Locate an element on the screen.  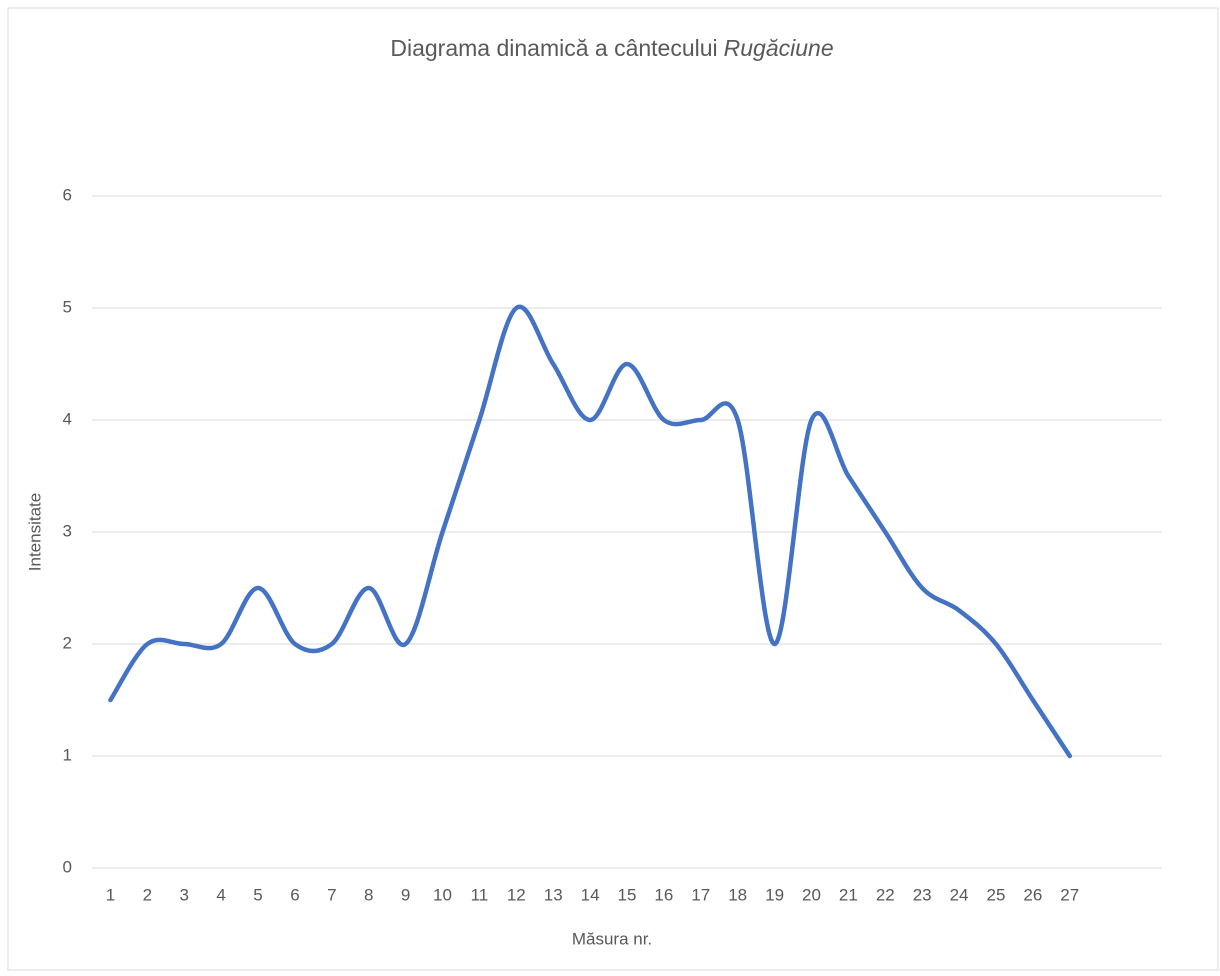
x-tick-label: 14 is located at coordinates (590, 894).